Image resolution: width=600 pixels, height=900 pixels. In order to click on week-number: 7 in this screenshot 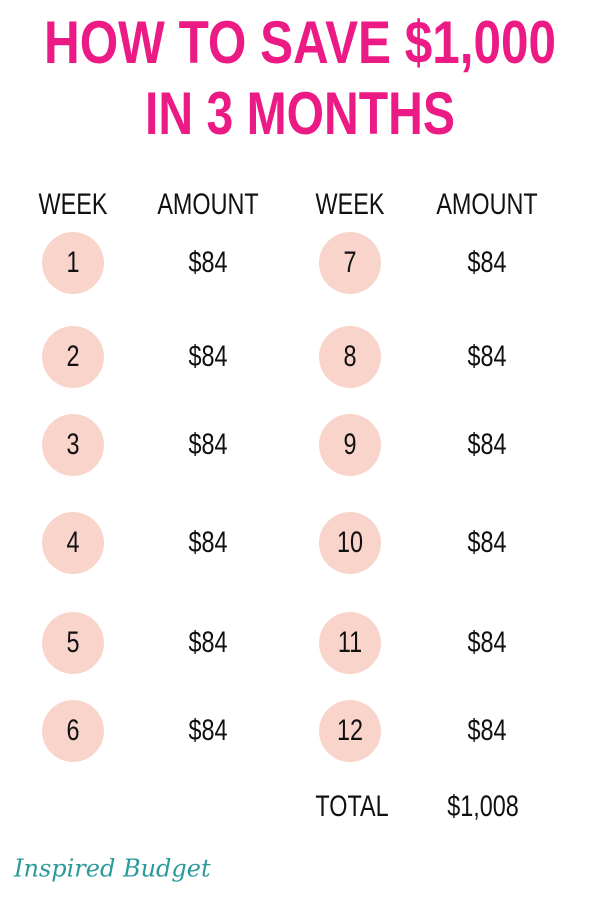, I will do `click(349, 261)`.